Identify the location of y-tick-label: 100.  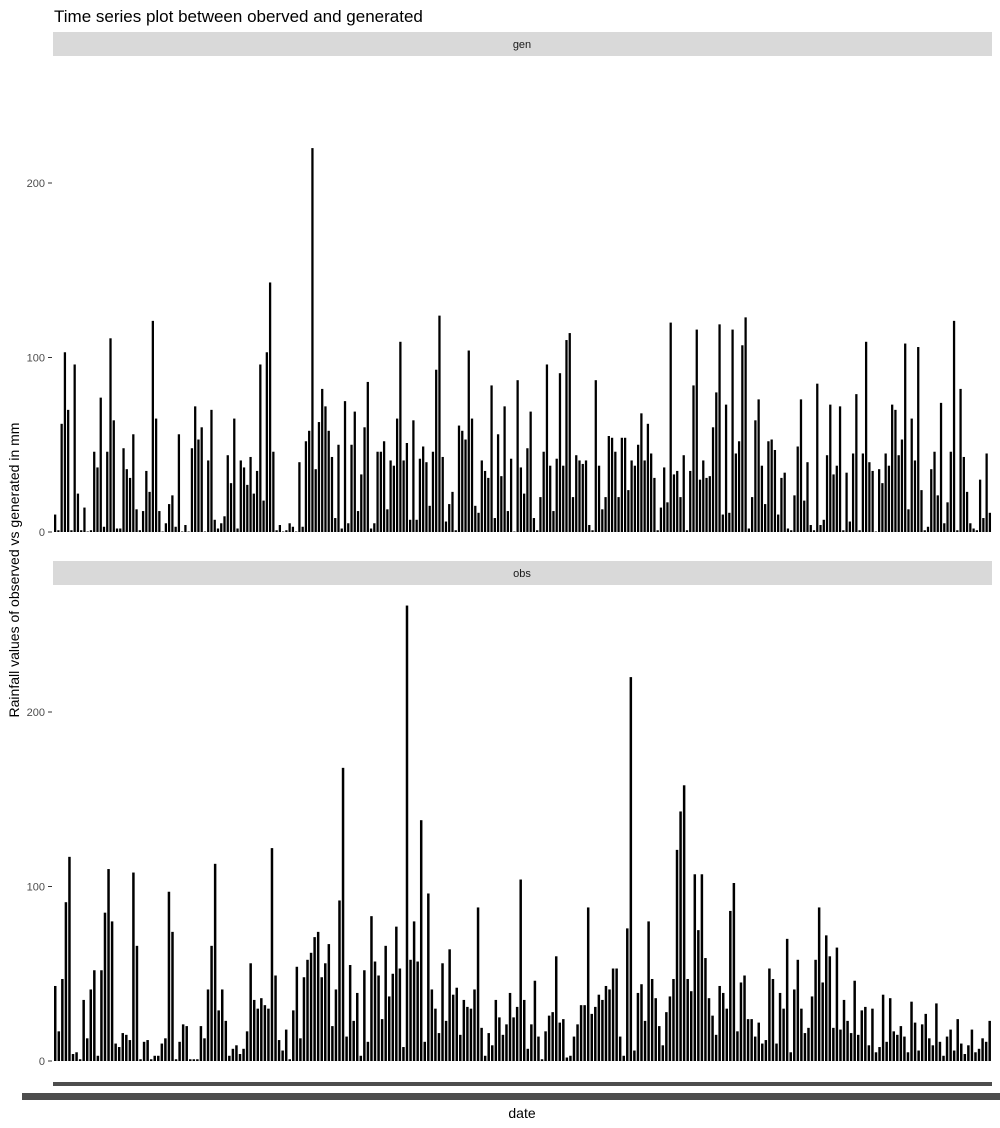
(36, 888).